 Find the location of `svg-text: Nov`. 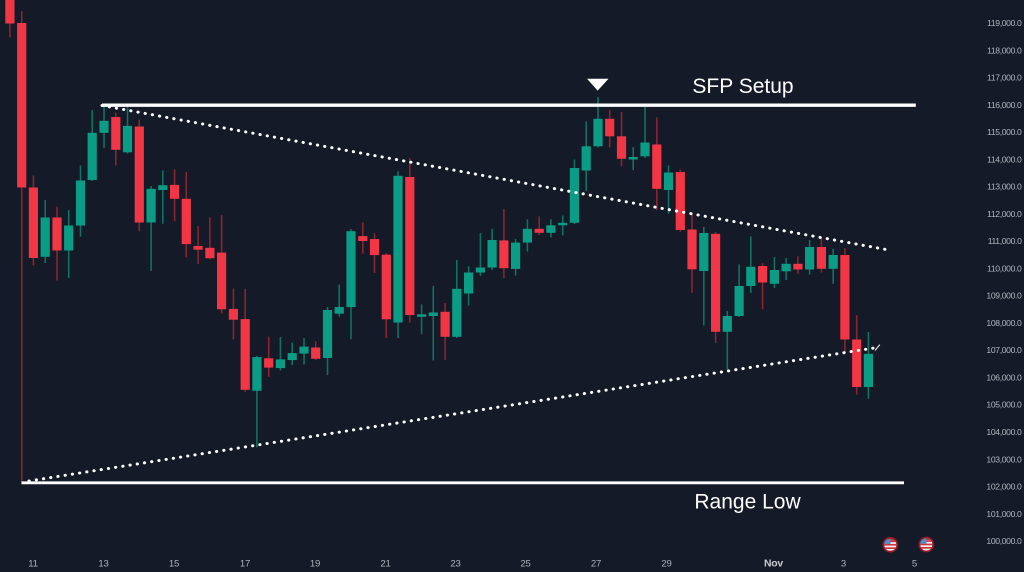

svg-text: Nov is located at coordinates (773, 563).